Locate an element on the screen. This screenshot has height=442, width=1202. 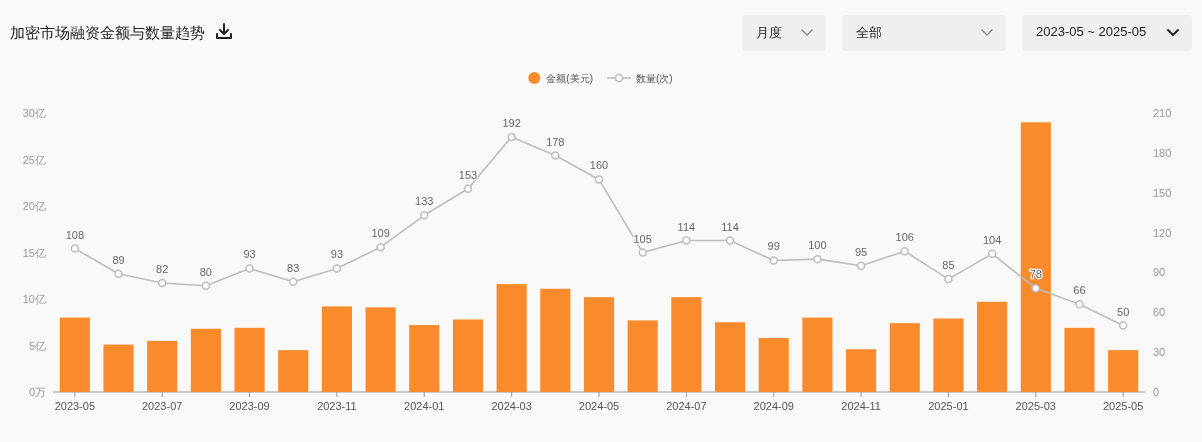
data-label: 85 is located at coordinates (948, 265).